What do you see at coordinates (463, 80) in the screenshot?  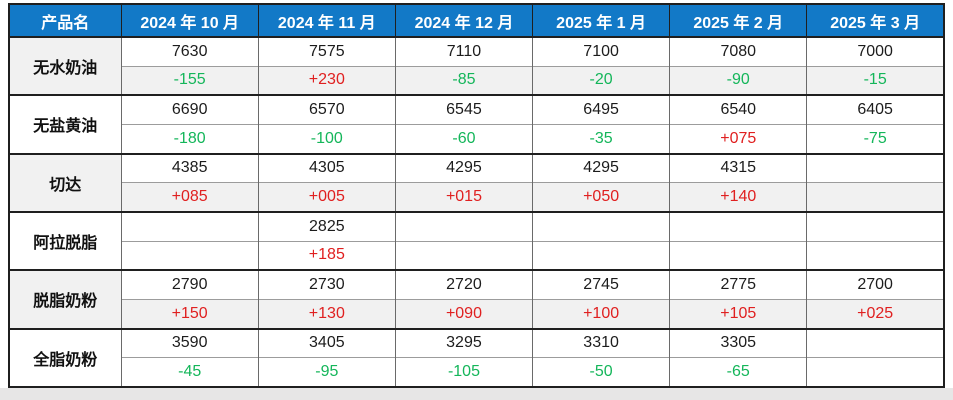 I see `price-change-cell: -85` at bounding box center [463, 80].